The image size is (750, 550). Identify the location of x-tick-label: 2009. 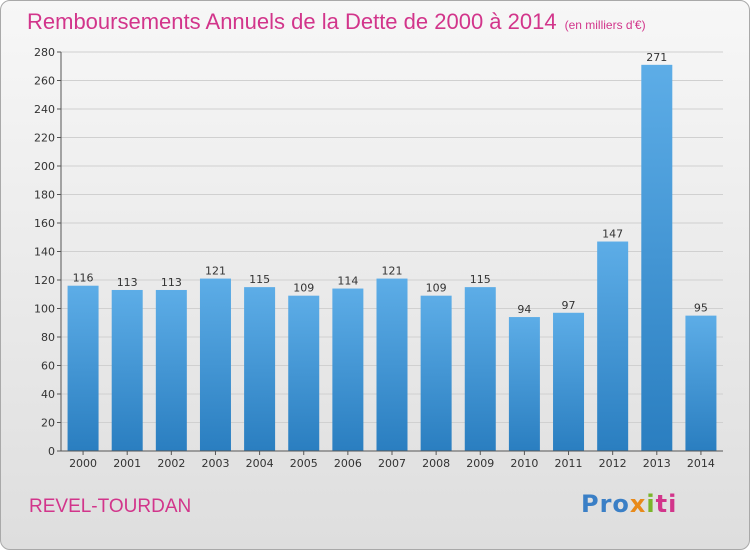
(480, 463).